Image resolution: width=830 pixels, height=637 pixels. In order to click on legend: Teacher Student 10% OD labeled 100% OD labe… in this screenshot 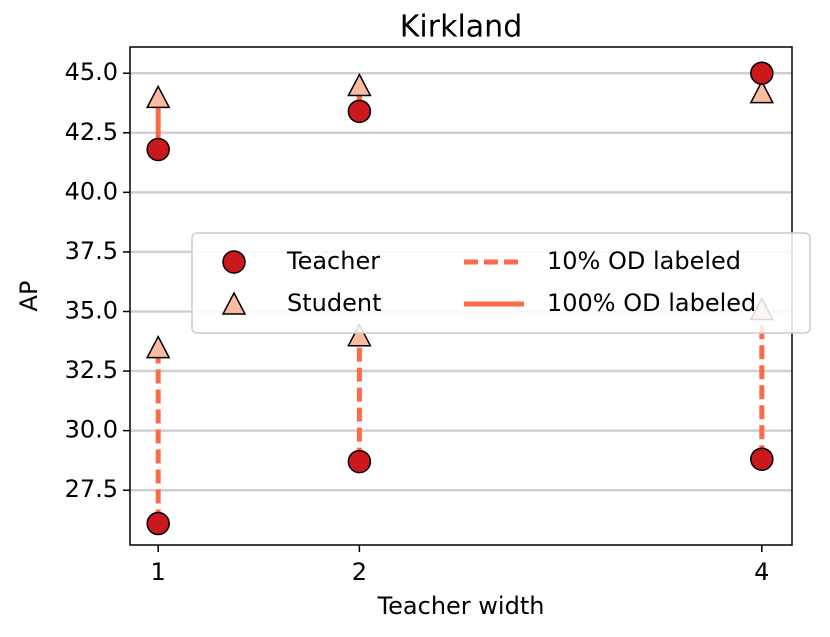, I will do `click(501, 283)`.